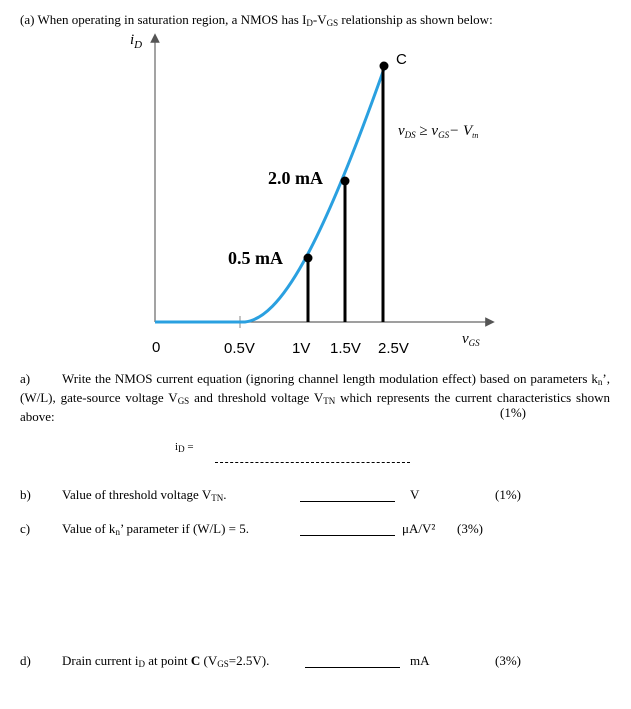 The height and width of the screenshot is (709, 631). I want to click on x-tick-label: 0.5V, so click(239, 348).